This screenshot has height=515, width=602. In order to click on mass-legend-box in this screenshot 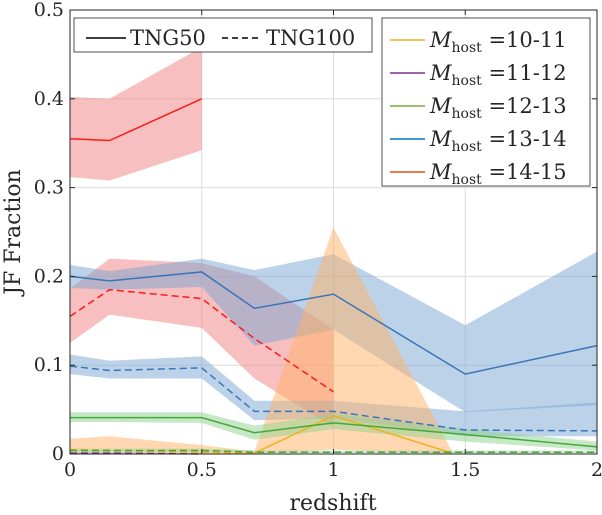, I will do `click(486, 102)`.